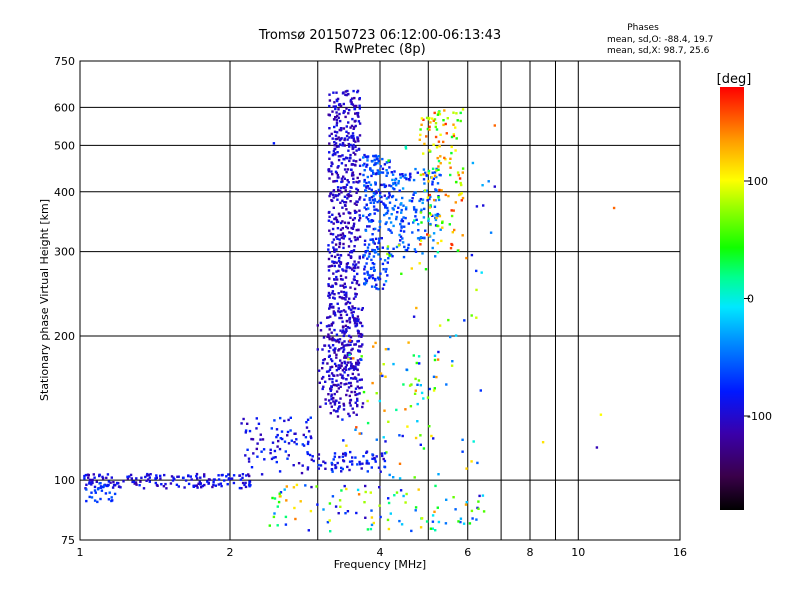 The height and width of the screenshot is (600, 800). Describe the element at coordinates (230, 552) in the screenshot. I see `x-tick-label: 2` at that location.